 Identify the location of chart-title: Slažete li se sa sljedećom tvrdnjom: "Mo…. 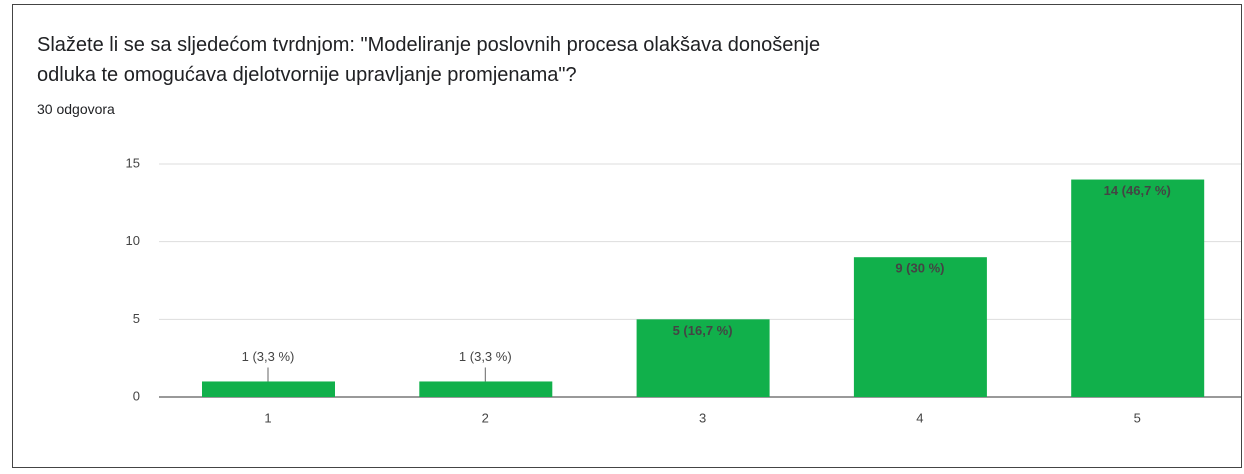
(429, 60).